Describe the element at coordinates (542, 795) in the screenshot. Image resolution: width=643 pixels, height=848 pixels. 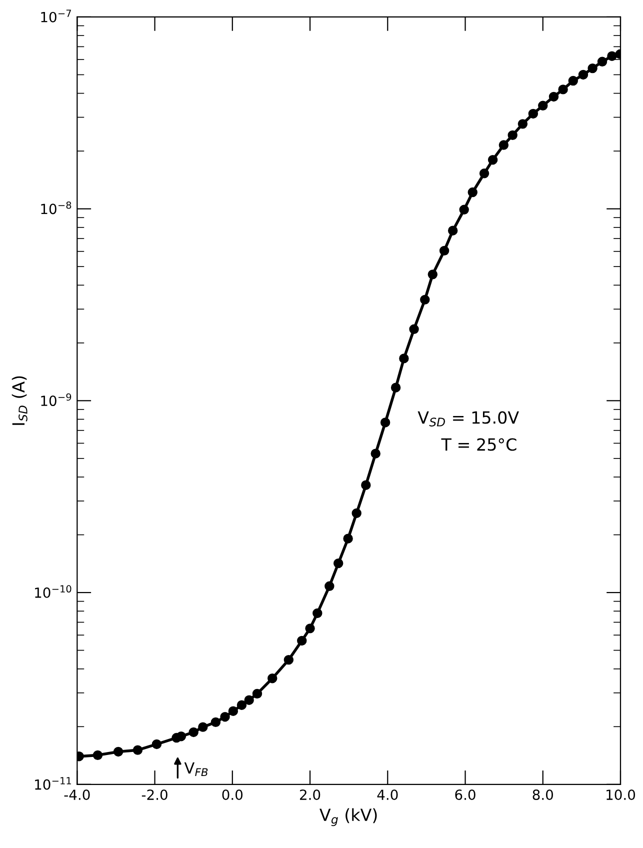
I see `x-tick-label: 8.0` at that location.